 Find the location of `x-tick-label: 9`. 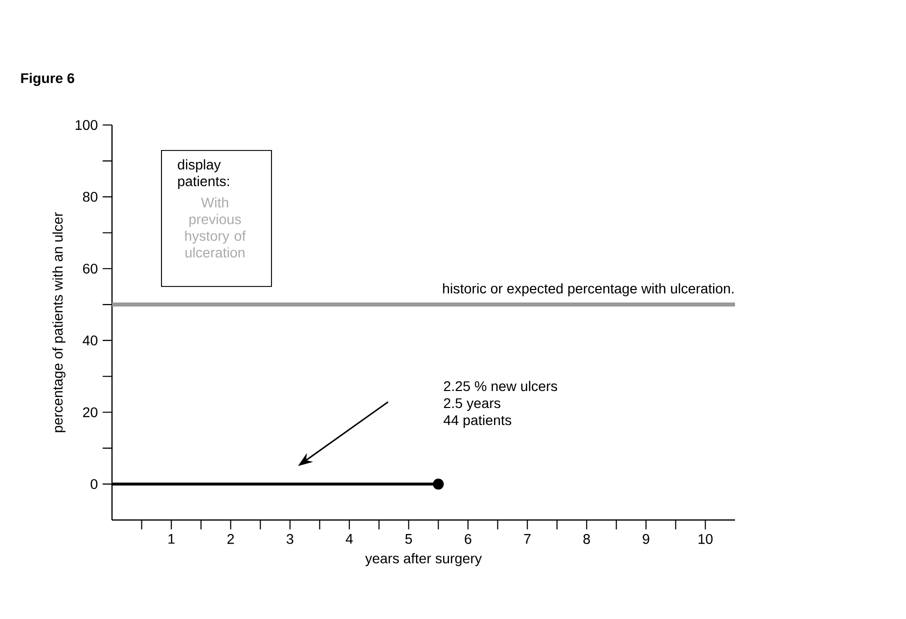

x-tick-label: 9 is located at coordinates (646, 539).